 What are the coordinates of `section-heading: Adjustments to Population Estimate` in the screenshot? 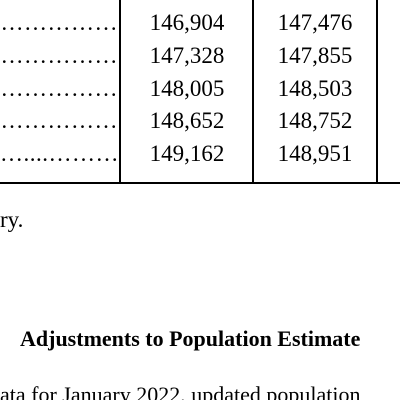 It's located at (190, 338).